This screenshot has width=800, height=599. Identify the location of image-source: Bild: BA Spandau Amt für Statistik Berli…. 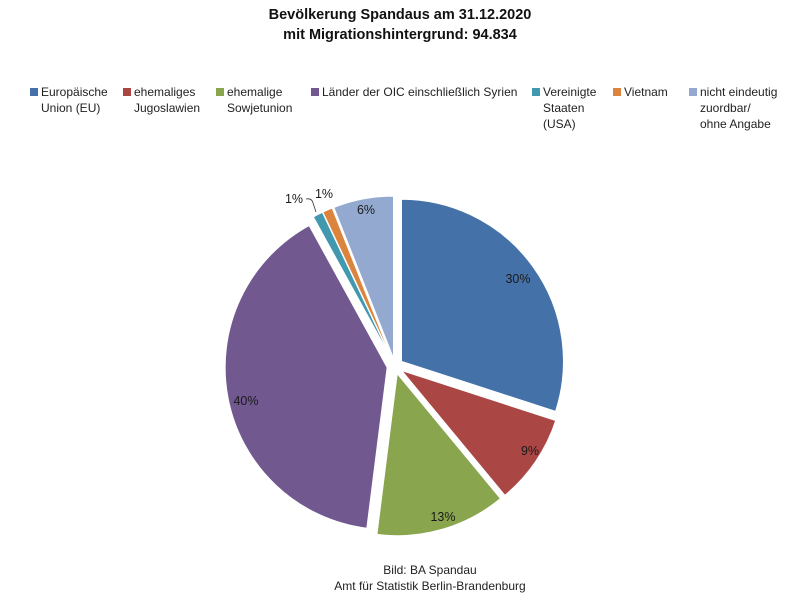
(400, 578).